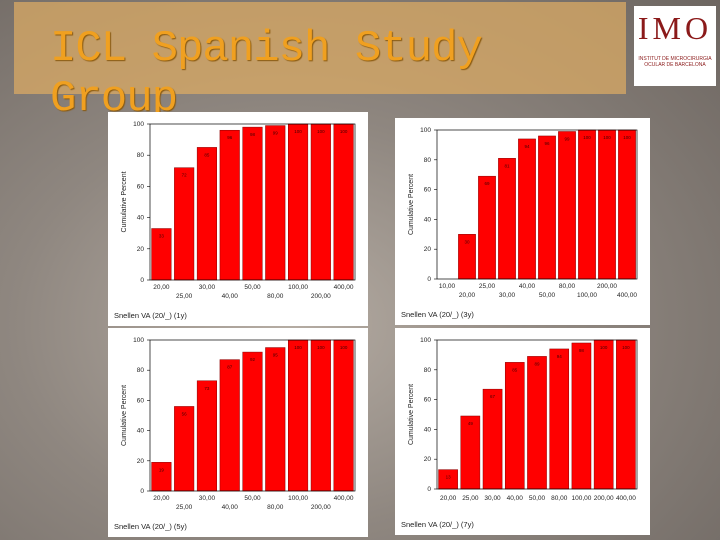 Image resolution: width=720 pixels, height=540 pixels. I want to click on data-label: 56, so click(185, 413).